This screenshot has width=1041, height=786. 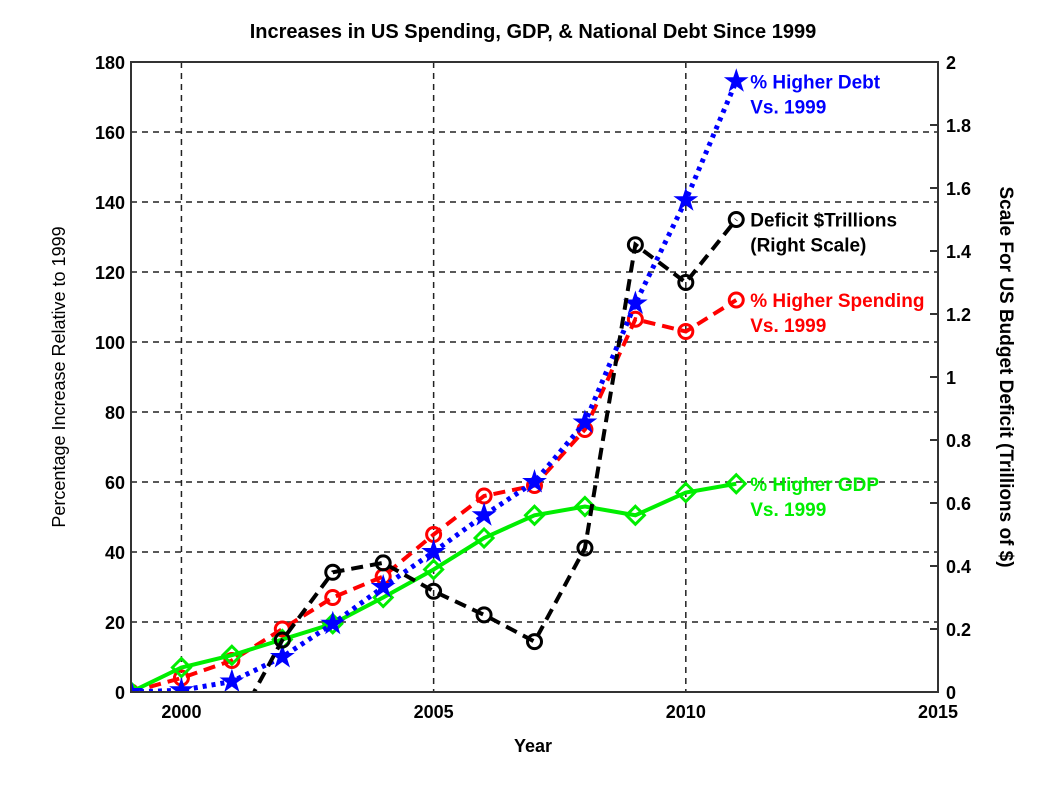 What do you see at coordinates (110, 273) in the screenshot?
I see `y-tick-label: 120` at bounding box center [110, 273].